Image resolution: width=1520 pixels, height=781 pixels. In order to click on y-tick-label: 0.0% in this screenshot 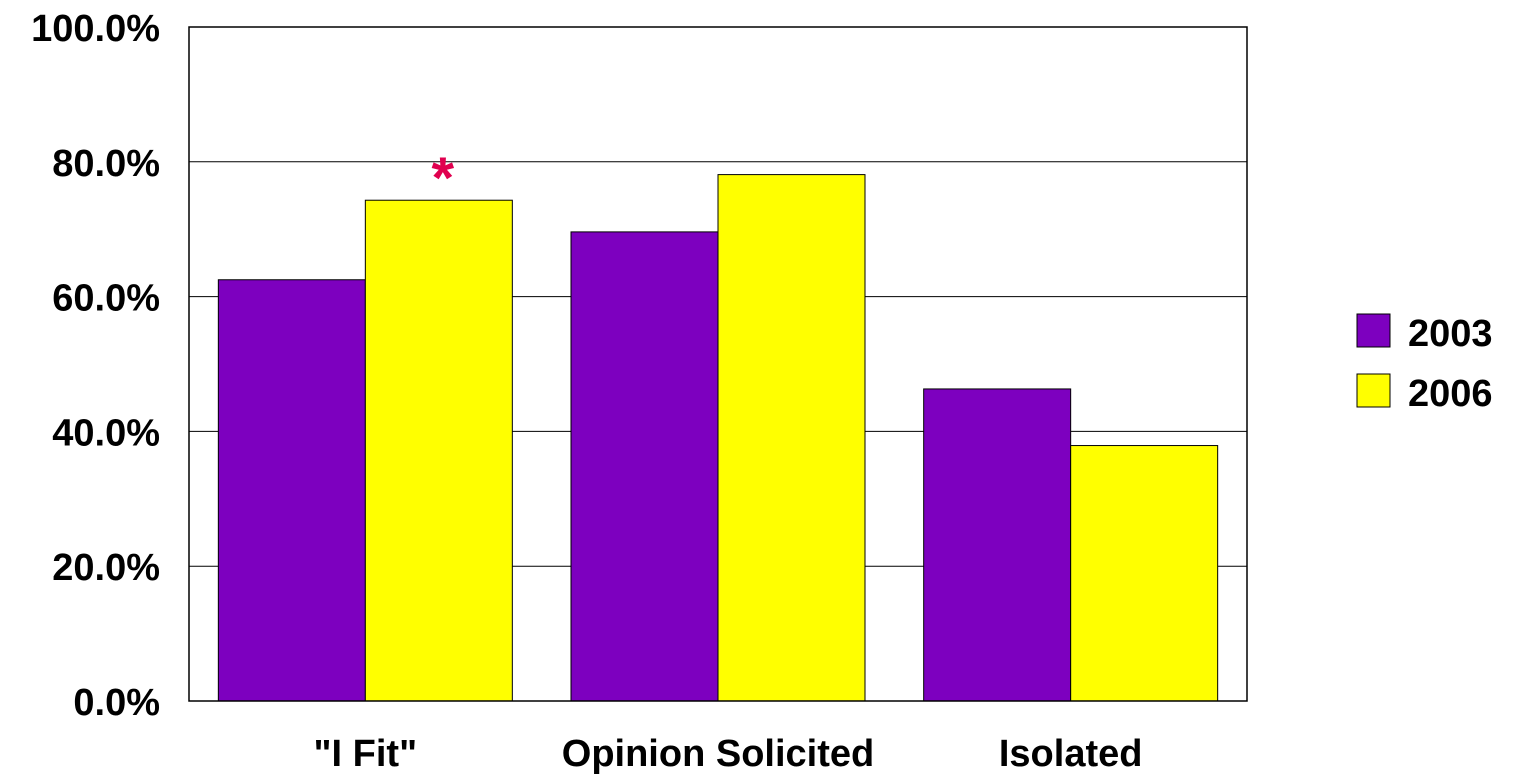, I will do `click(116, 703)`.